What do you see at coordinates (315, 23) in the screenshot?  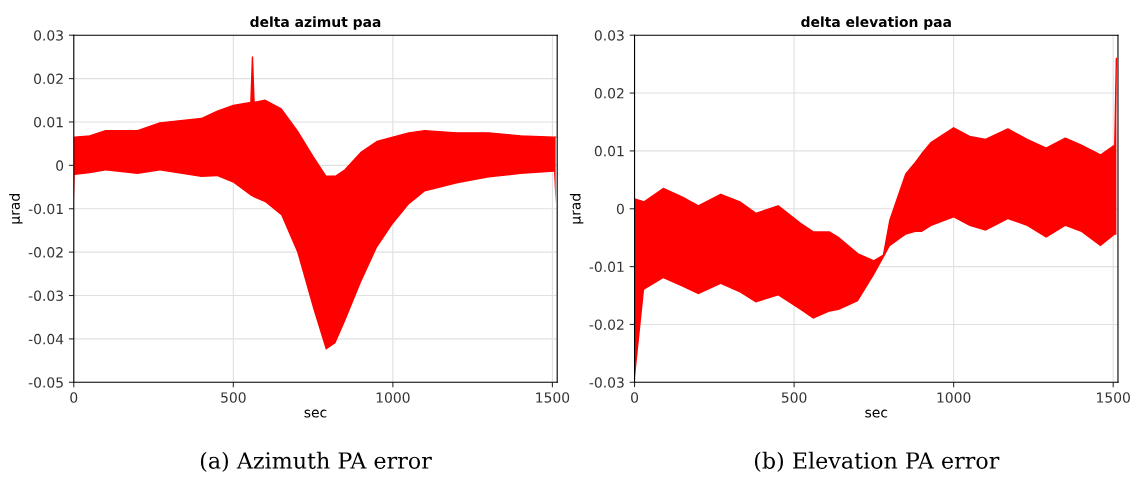 I see `chart-title: delta azimut paa` at bounding box center [315, 23].